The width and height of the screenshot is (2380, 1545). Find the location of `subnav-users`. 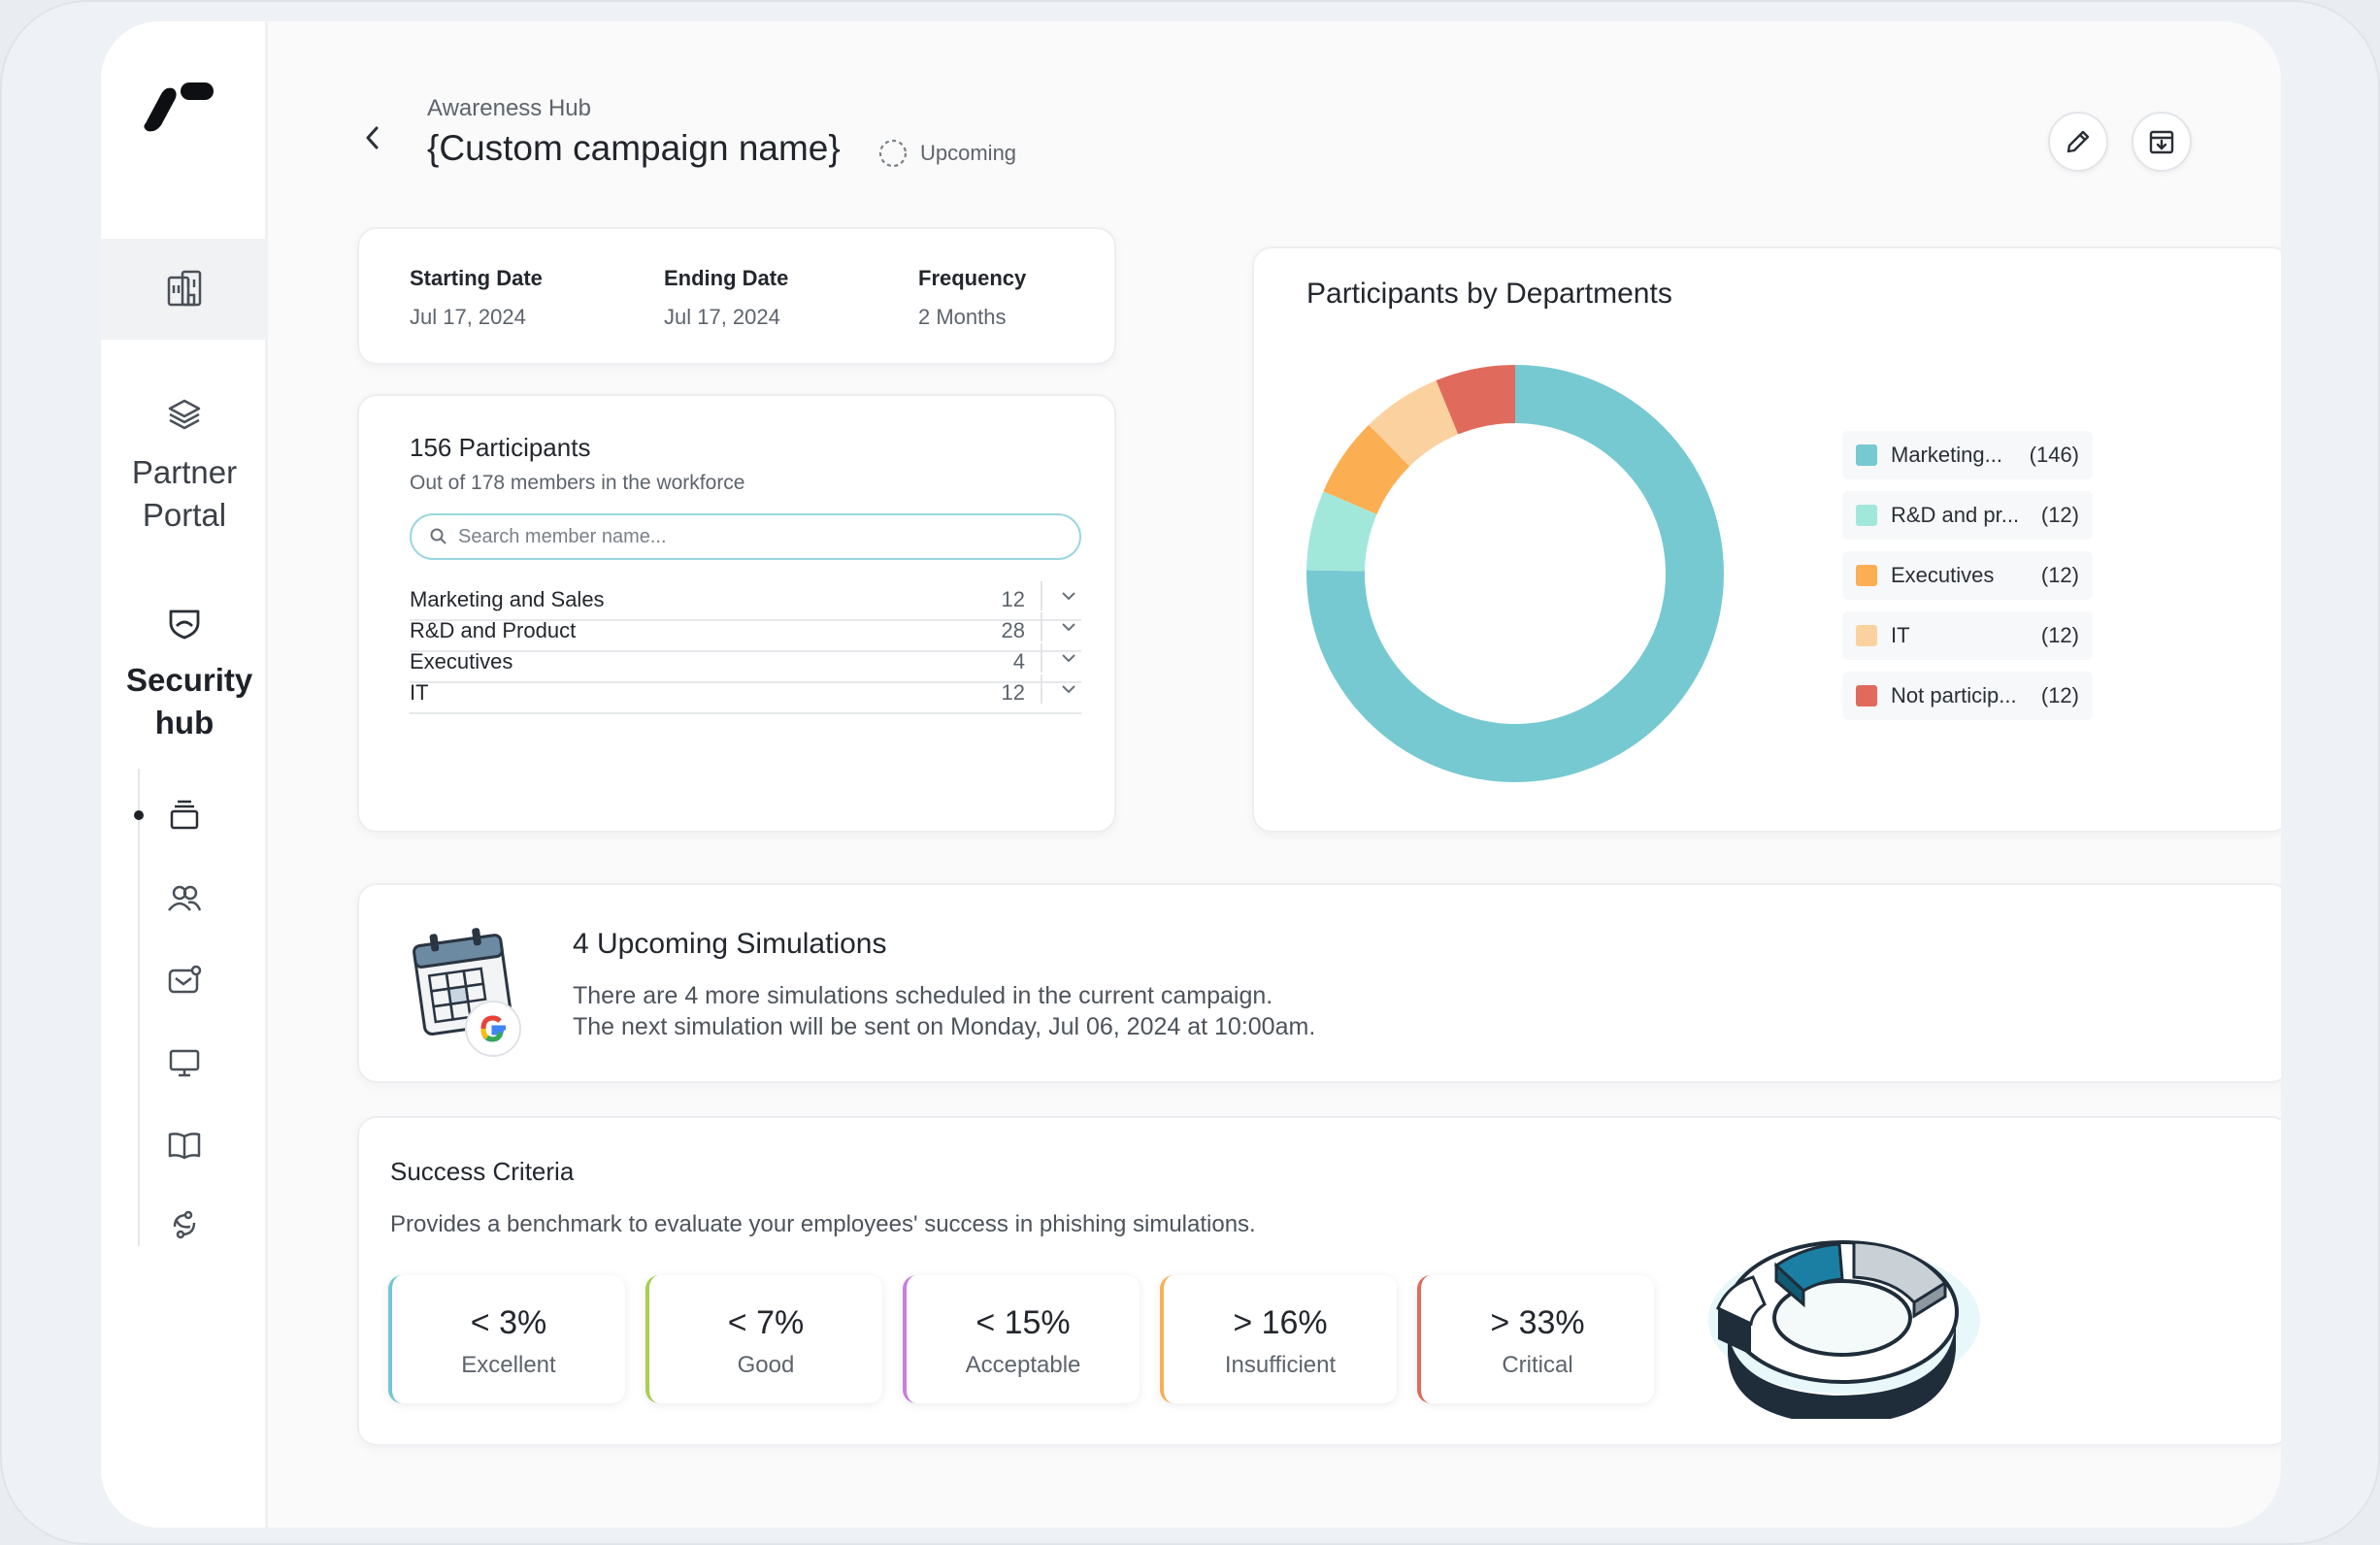

subnav-users is located at coordinates (184, 897).